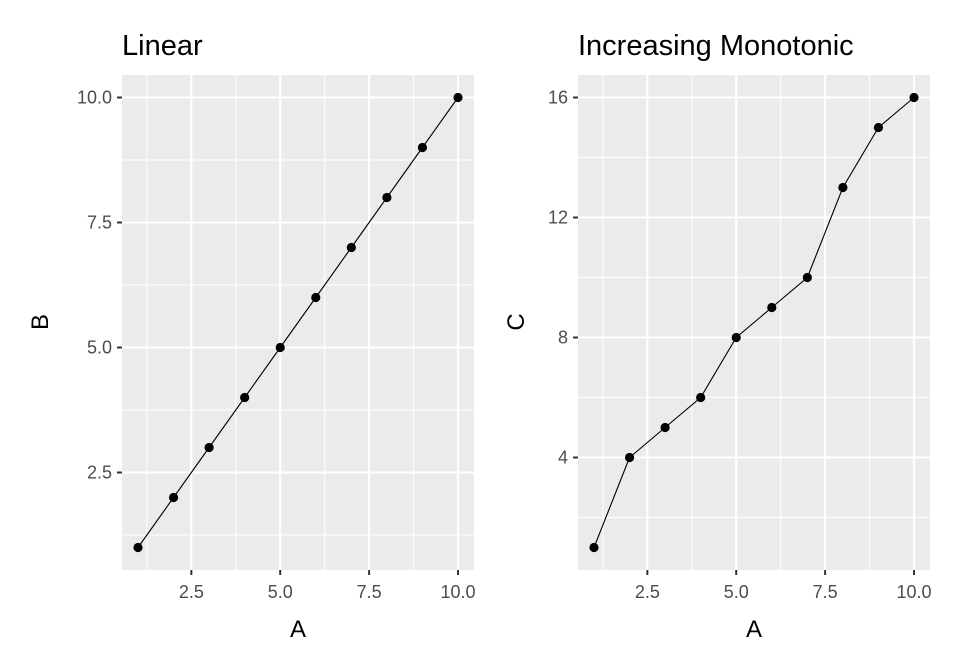 The image size is (960, 672). Describe the element at coordinates (40, 322) in the screenshot. I see `y-axis-title: B` at that location.